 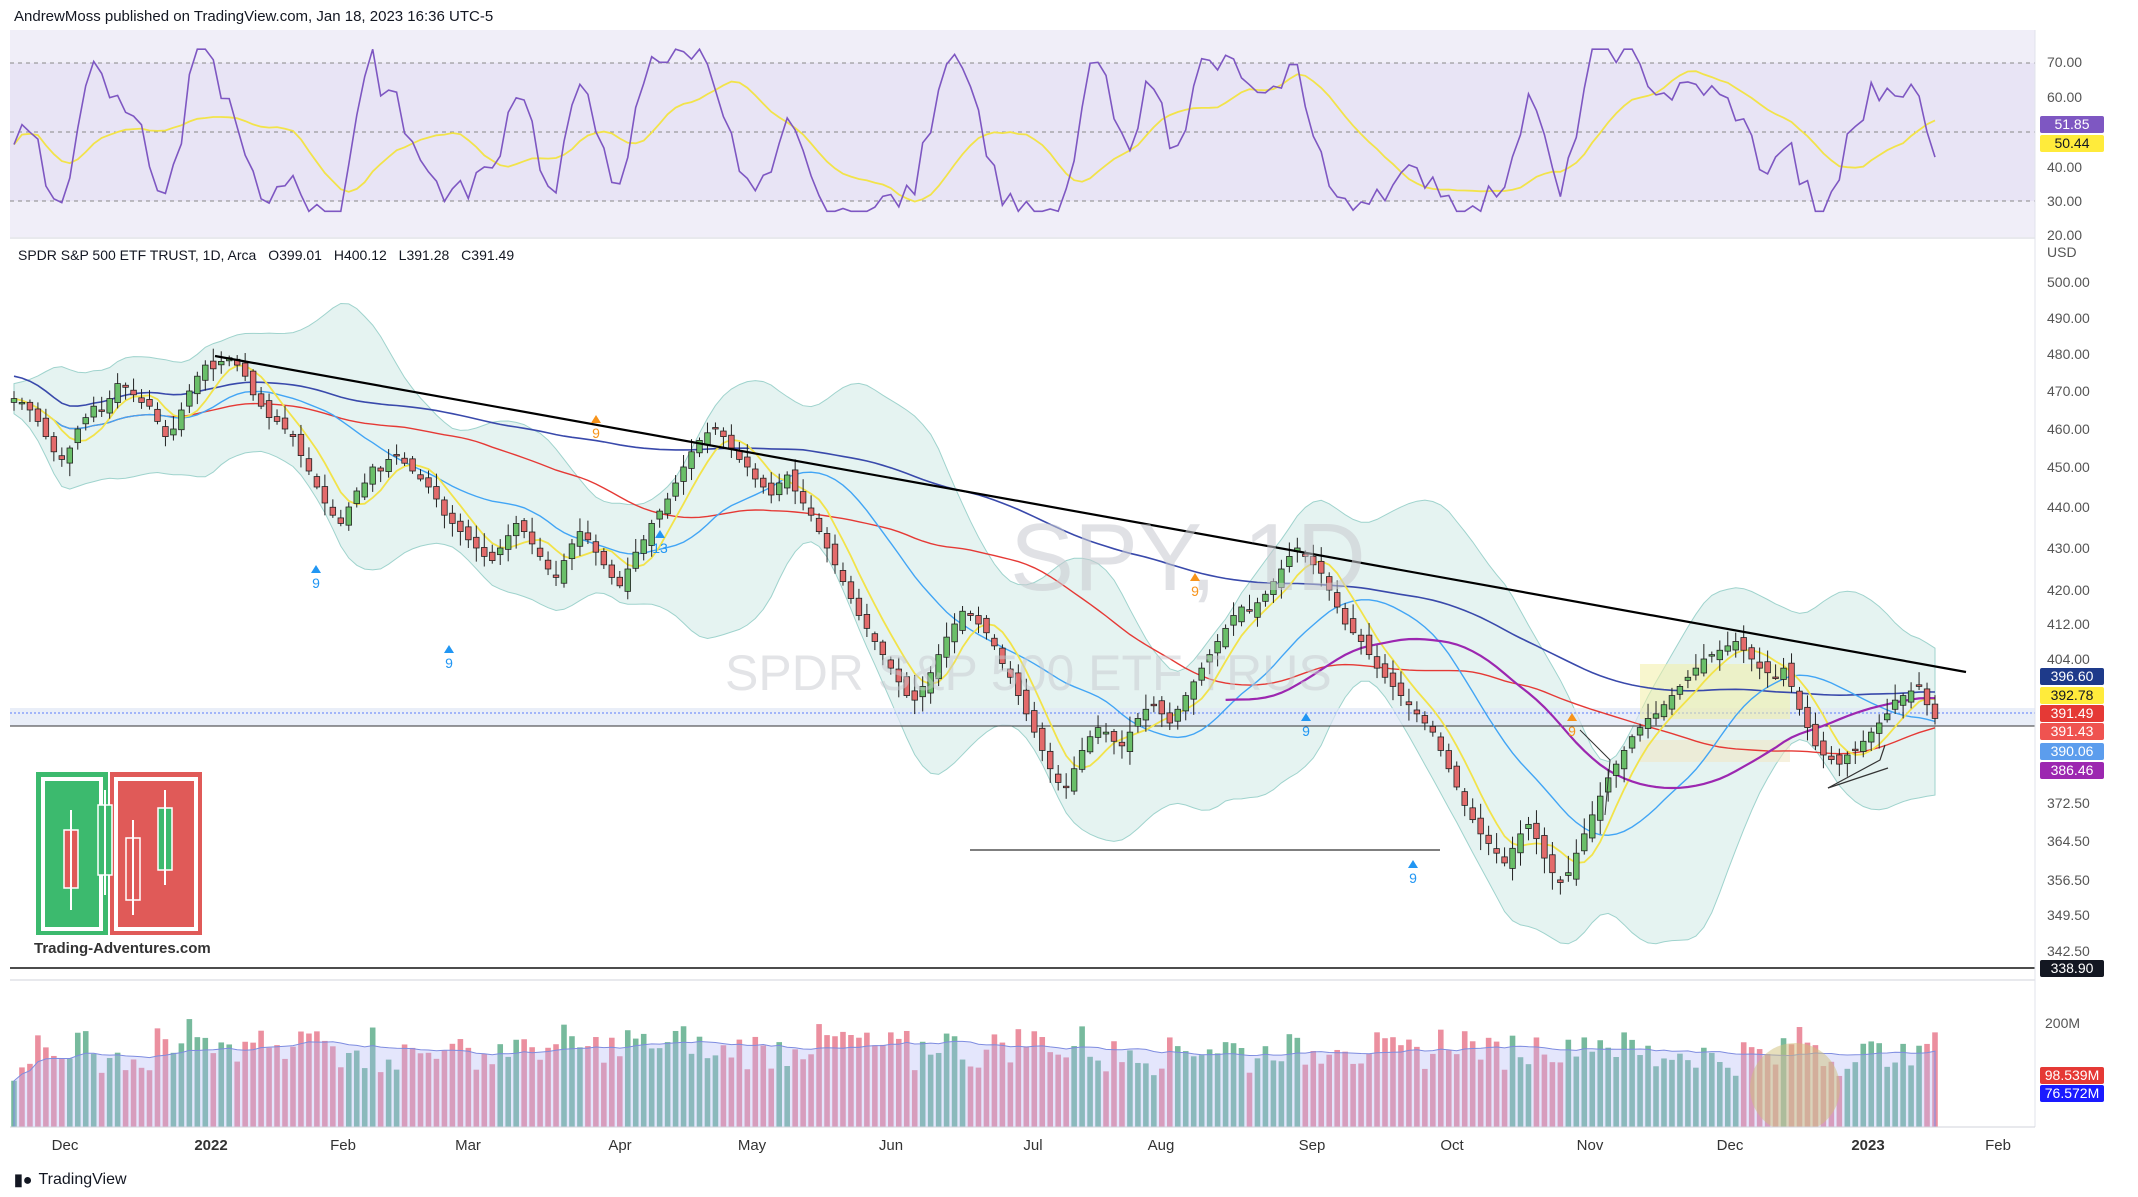 What do you see at coordinates (2068, 548) in the screenshot?
I see `price-axis-tick: 430.00` at bounding box center [2068, 548].